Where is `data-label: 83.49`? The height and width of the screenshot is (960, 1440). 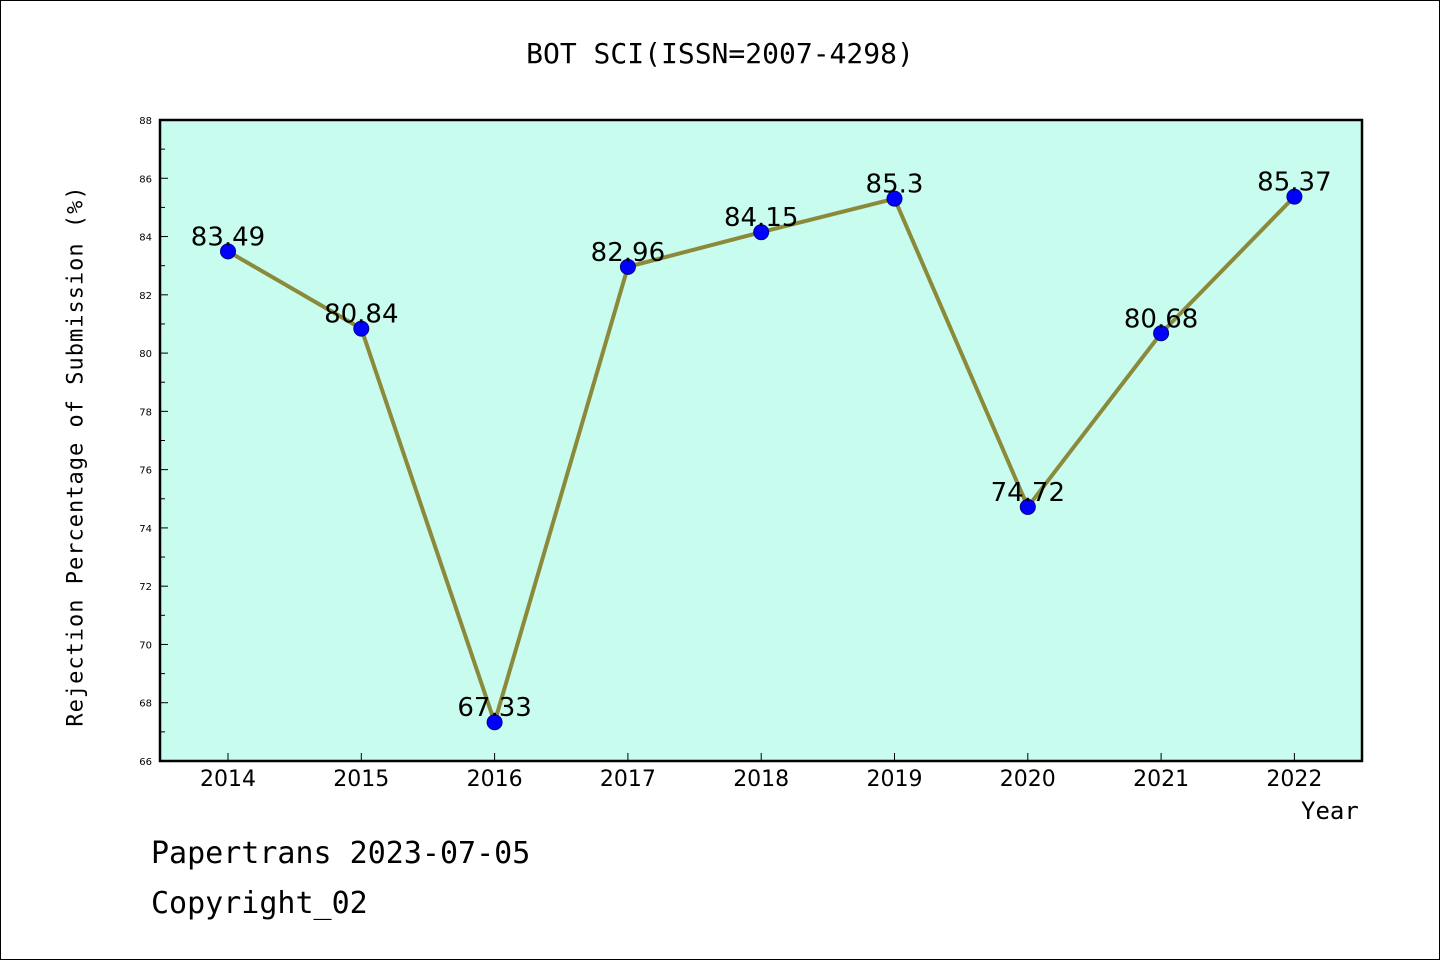
data-label: 83.49 is located at coordinates (228, 237).